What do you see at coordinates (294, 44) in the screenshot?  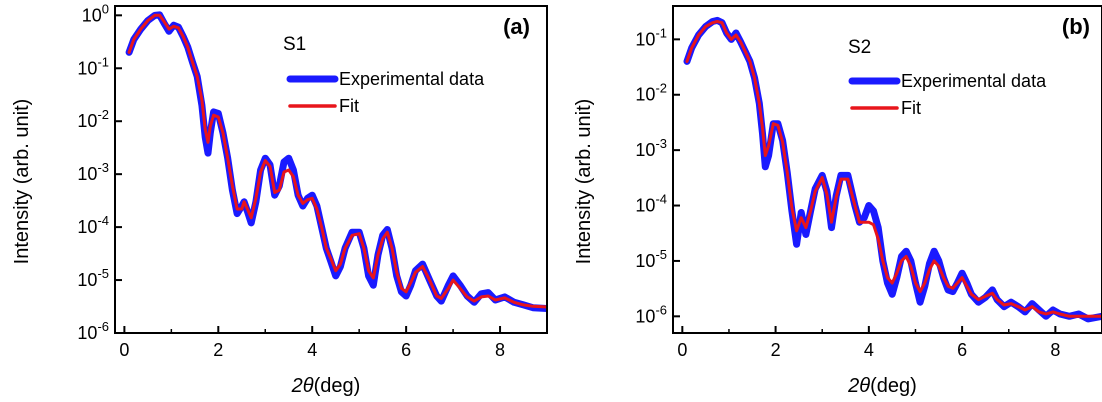 I see `sample-label: S1` at bounding box center [294, 44].